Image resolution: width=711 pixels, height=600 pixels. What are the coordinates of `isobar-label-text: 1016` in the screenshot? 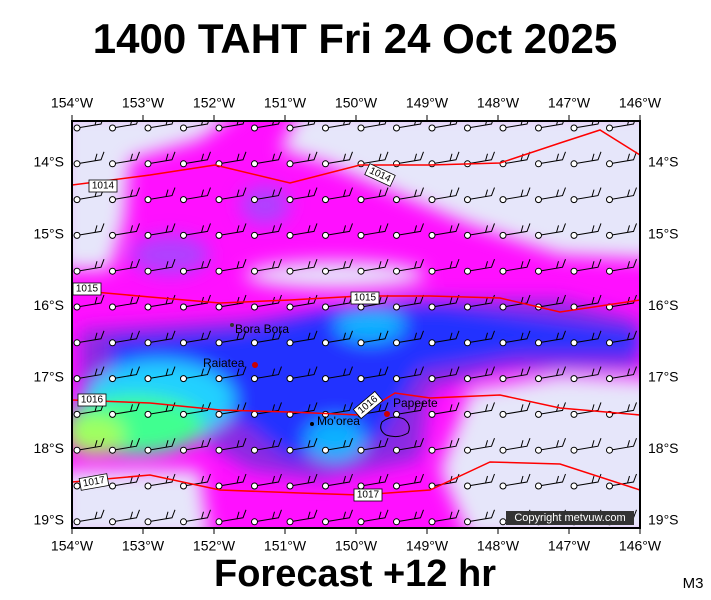 It's located at (92, 400).